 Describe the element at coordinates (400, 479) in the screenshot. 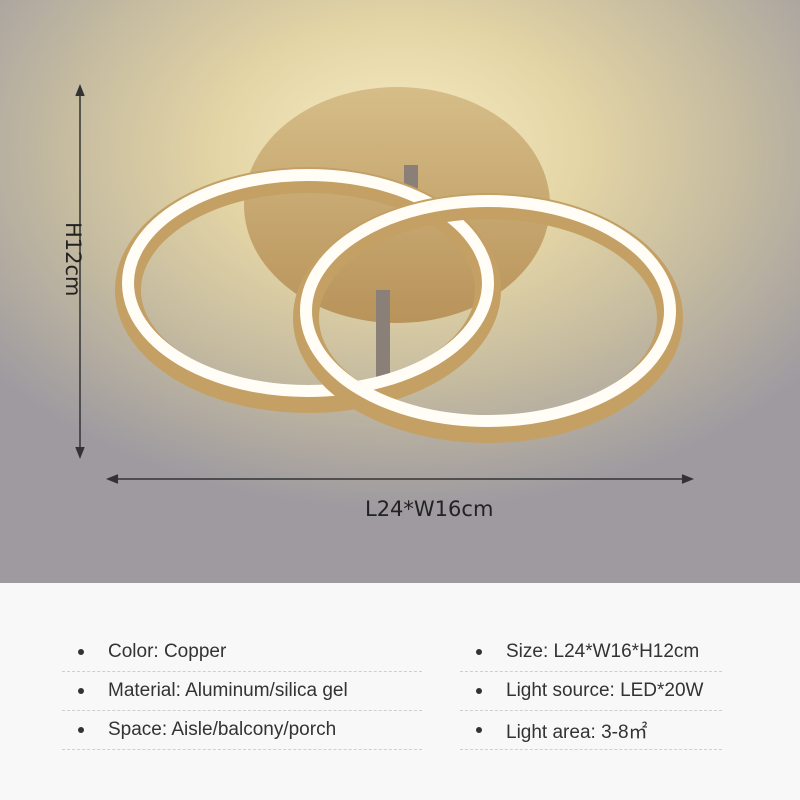

I see `width-arrow` at that location.